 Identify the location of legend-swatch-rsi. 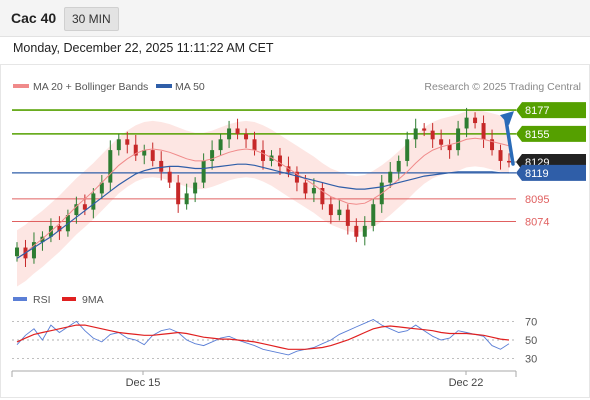
(20, 299).